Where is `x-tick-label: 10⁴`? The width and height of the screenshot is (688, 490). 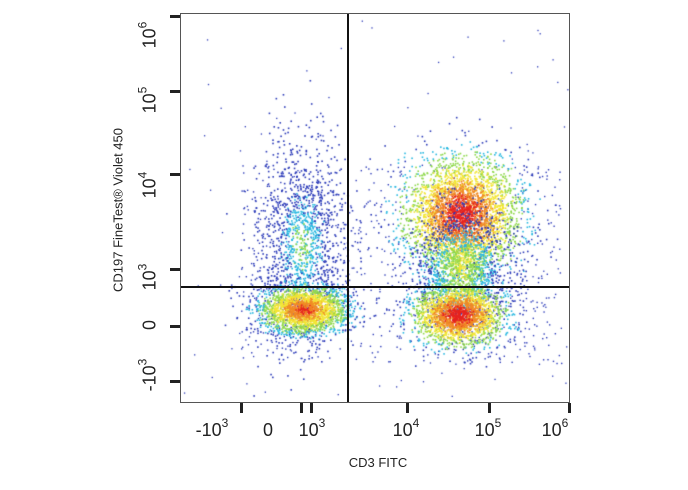 x-tick-label: 10⁴ is located at coordinates (406, 428).